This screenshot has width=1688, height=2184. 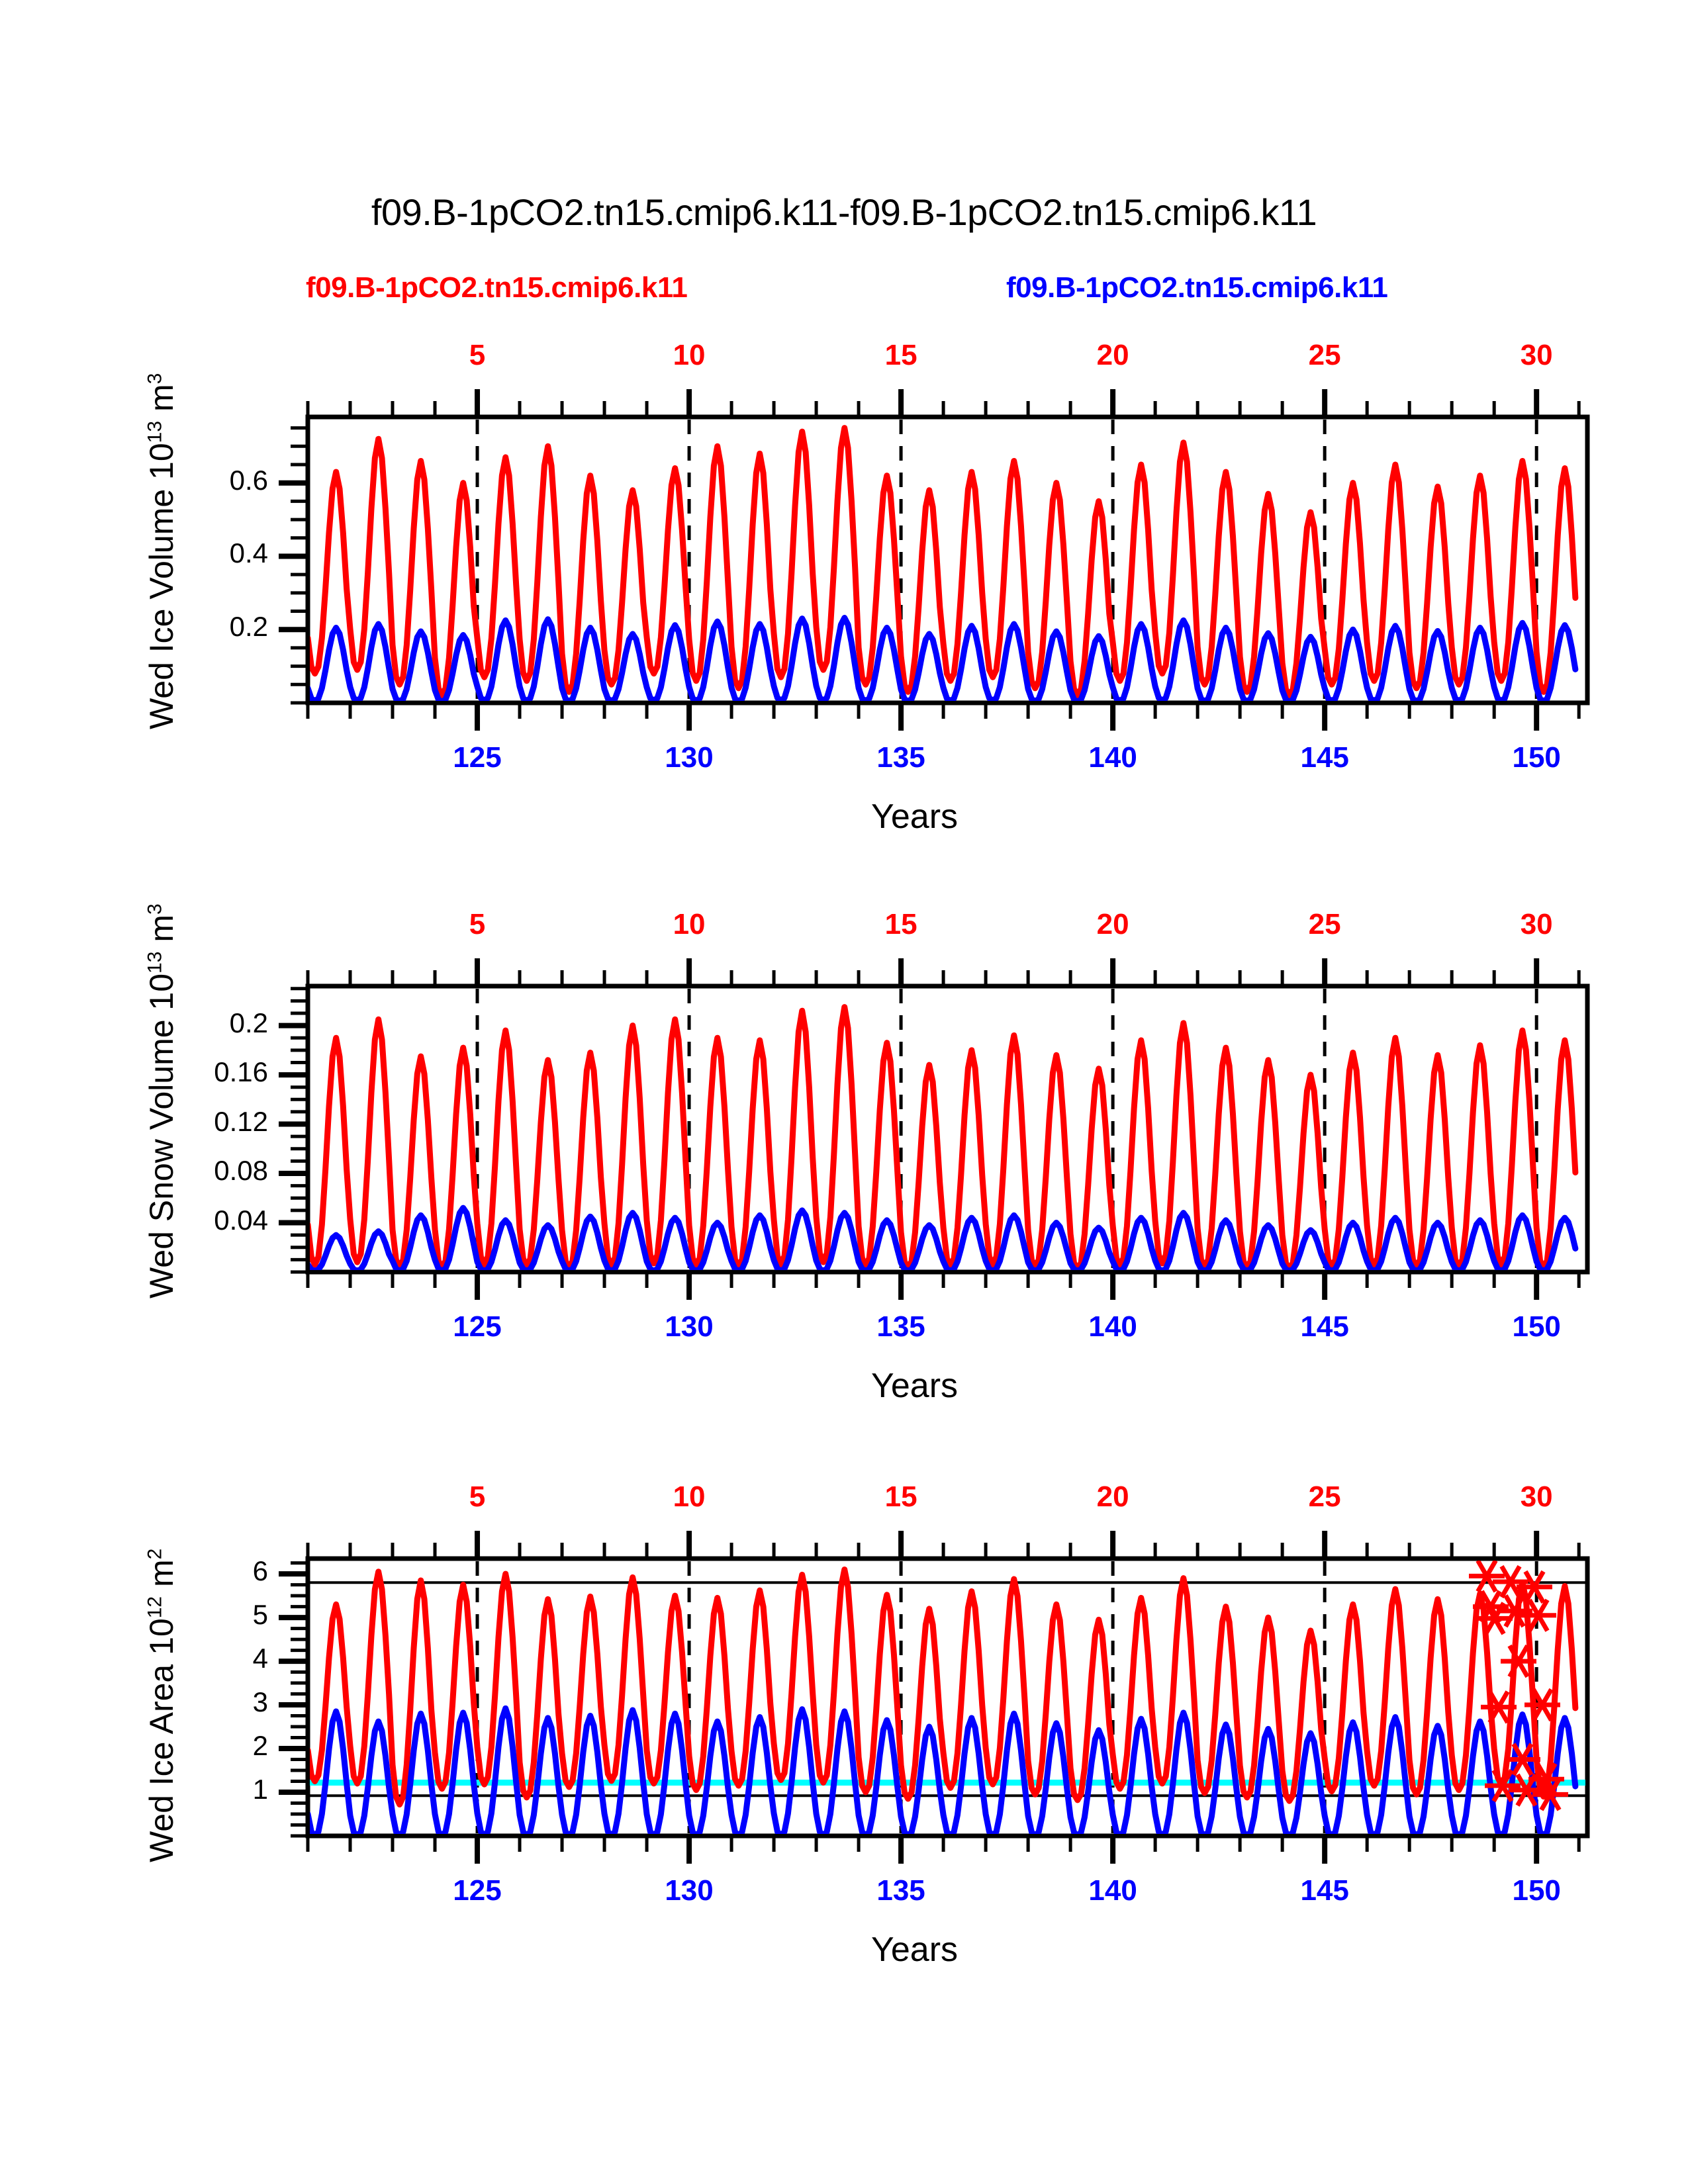 I want to click on y-axis-label-text: Wed Snow Volume 1013 m3, so click(x=161, y=1100).